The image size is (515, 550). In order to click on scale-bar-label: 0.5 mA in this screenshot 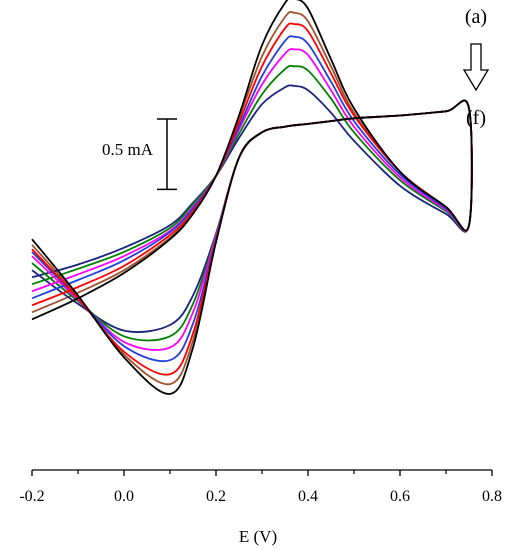, I will do `click(128, 149)`.